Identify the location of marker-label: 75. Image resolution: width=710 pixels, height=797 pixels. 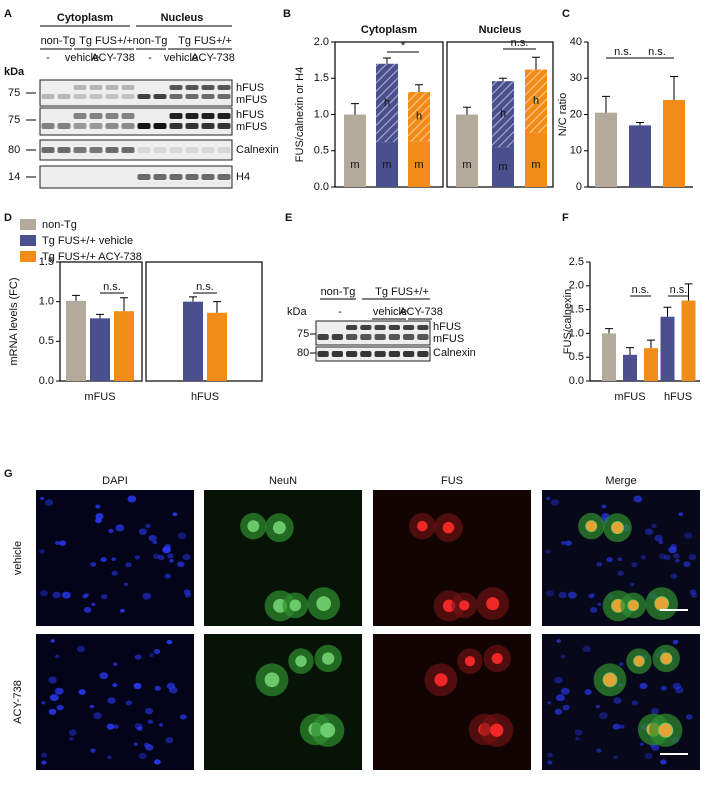
(14, 120).